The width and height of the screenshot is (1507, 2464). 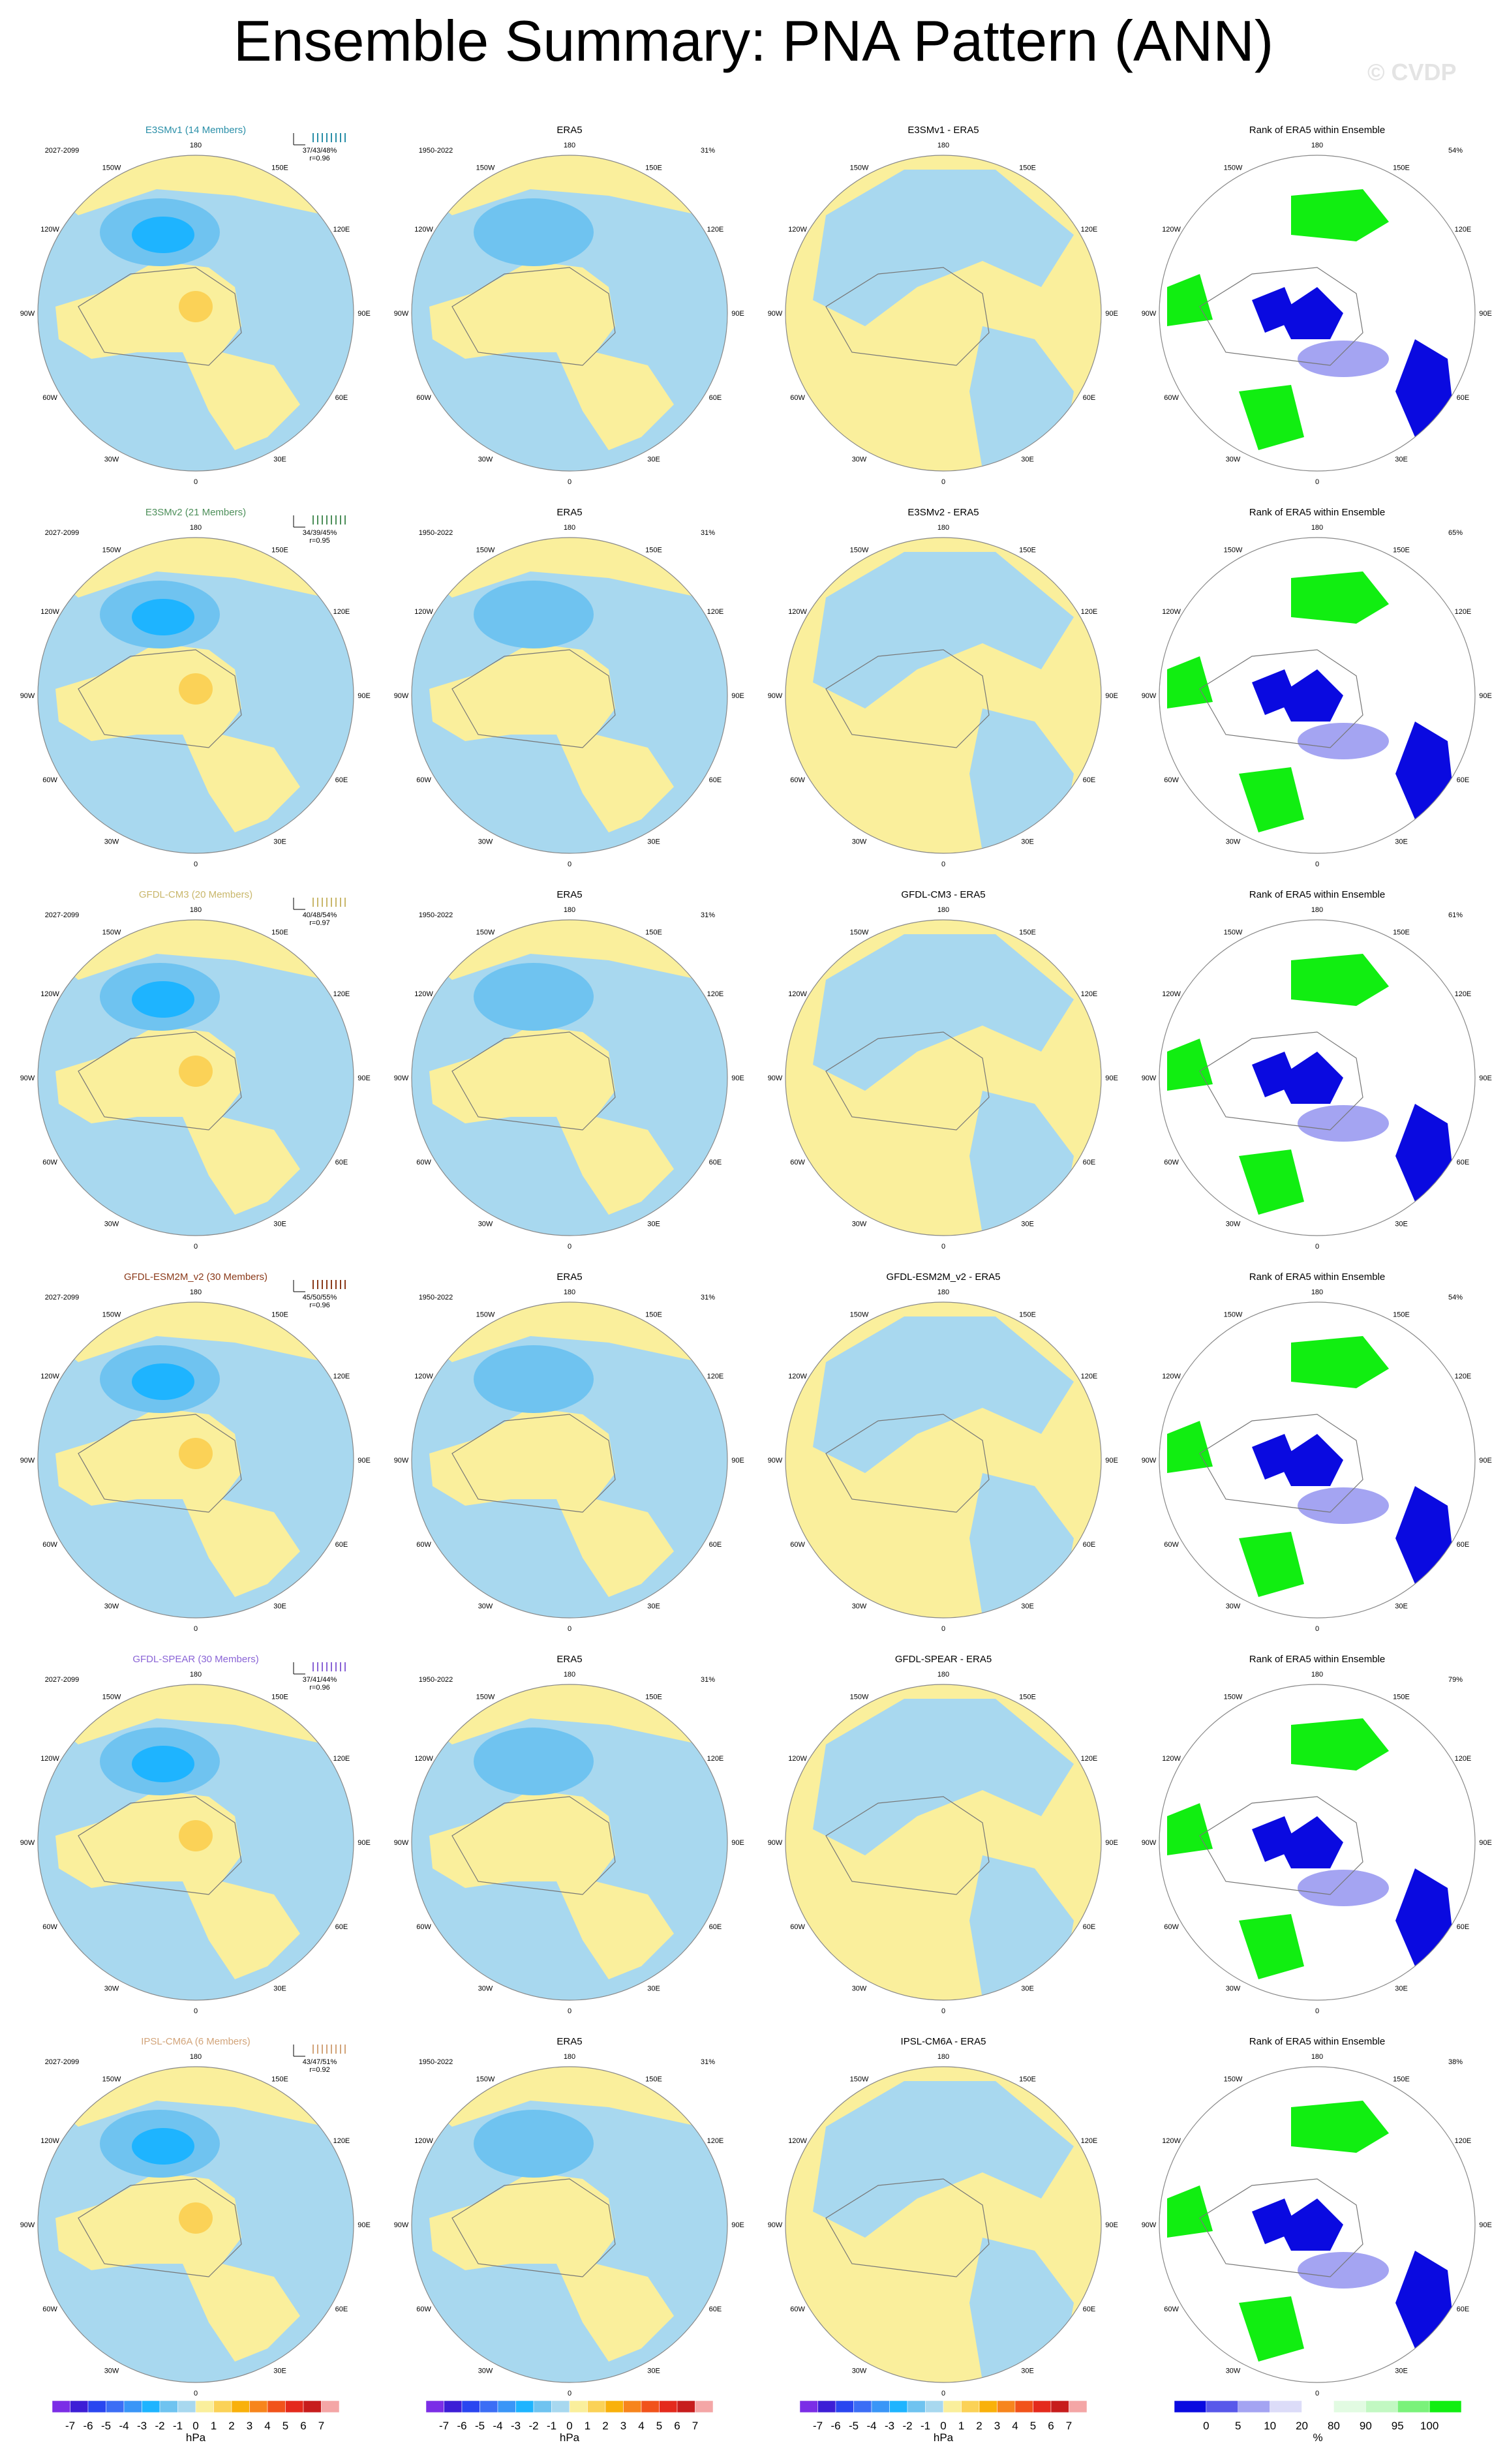 What do you see at coordinates (569, 2422) in the screenshot?
I see `colorbar-hpa-2: -7 -6 -5 -4 -3 -2 -1 0 1 2 3 4 5 6 7 hPa` at bounding box center [569, 2422].